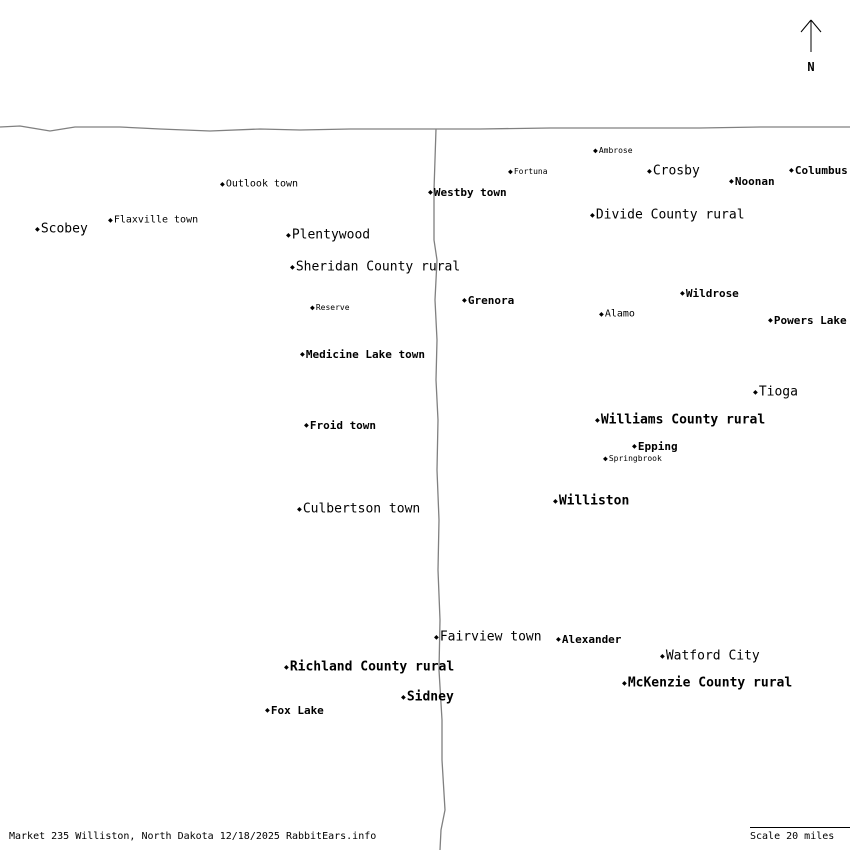 The width and height of the screenshot is (850, 850). I want to click on place-richland: ◆Richland County rural, so click(369, 667).